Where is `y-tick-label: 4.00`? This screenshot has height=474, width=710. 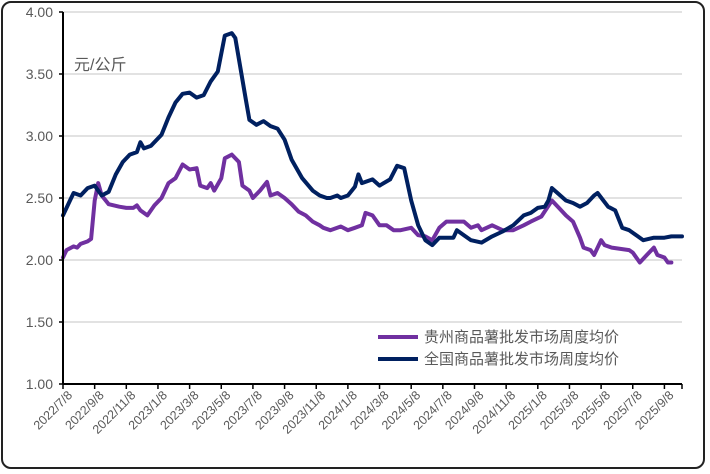
y-tick-label: 4.00 is located at coordinates (39, 12).